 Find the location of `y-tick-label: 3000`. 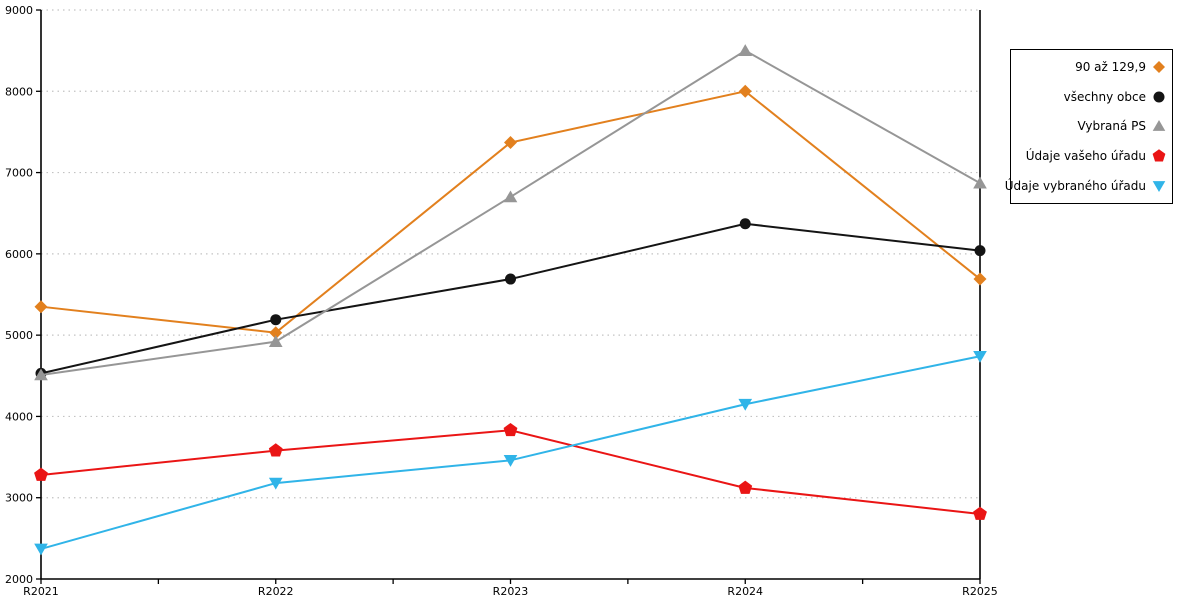

y-tick-label: 3000 is located at coordinates (19, 498).